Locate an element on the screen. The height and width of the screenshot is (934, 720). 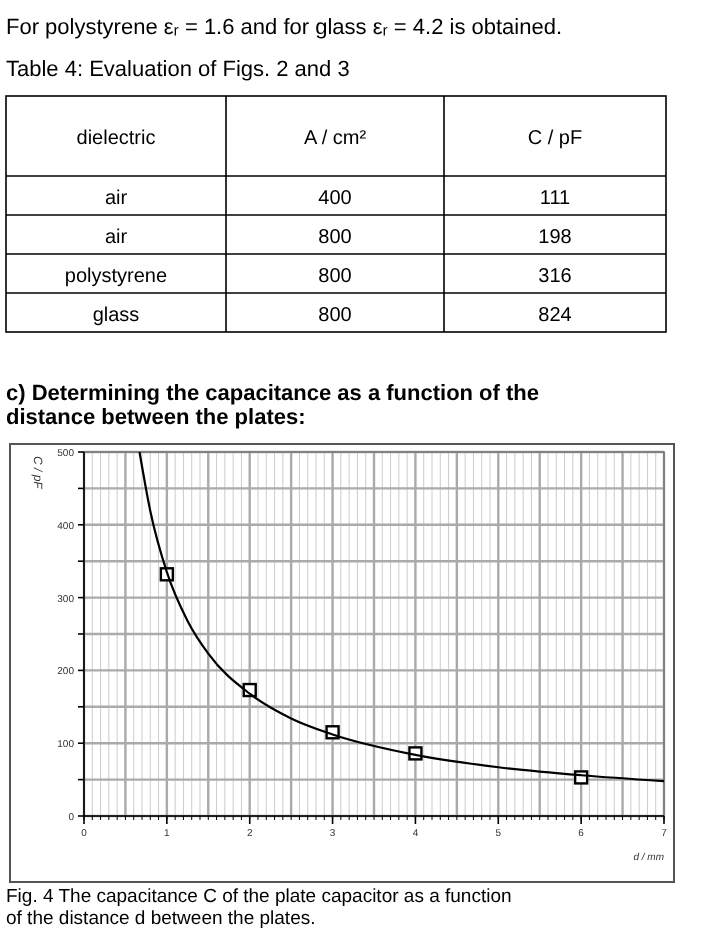
data-label: 198 is located at coordinates (555, 238).